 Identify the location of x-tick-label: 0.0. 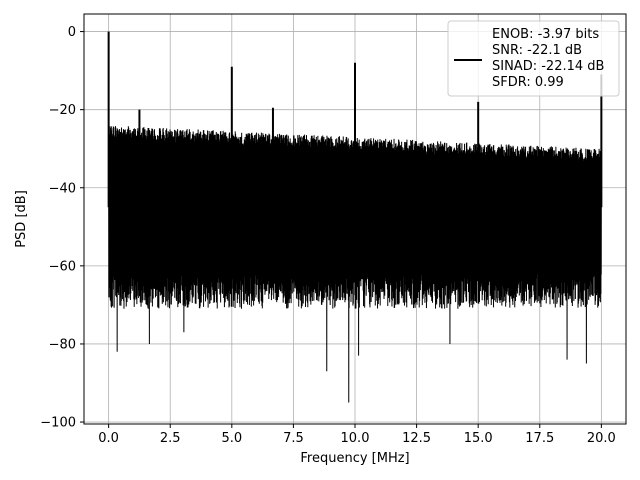
(108, 438).